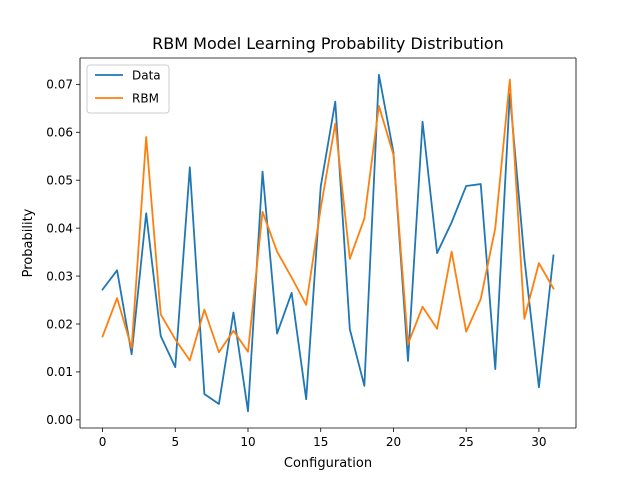 The width and height of the screenshot is (640, 480). I want to click on y-tick-label: 0.07, so click(59, 85).